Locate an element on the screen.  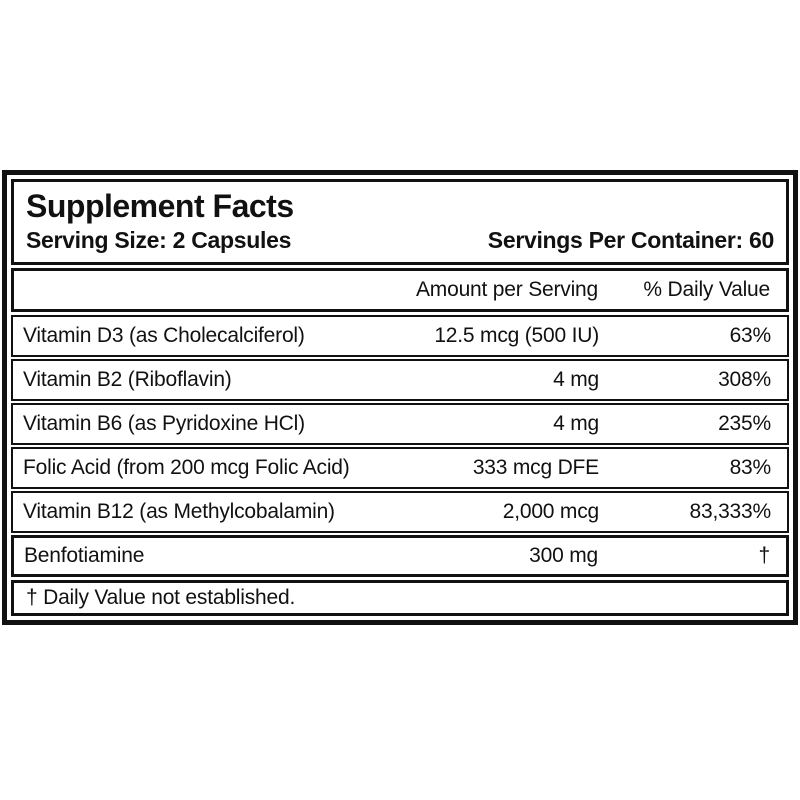
nutrient-daily-value: 63% is located at coordinates (750, 335).